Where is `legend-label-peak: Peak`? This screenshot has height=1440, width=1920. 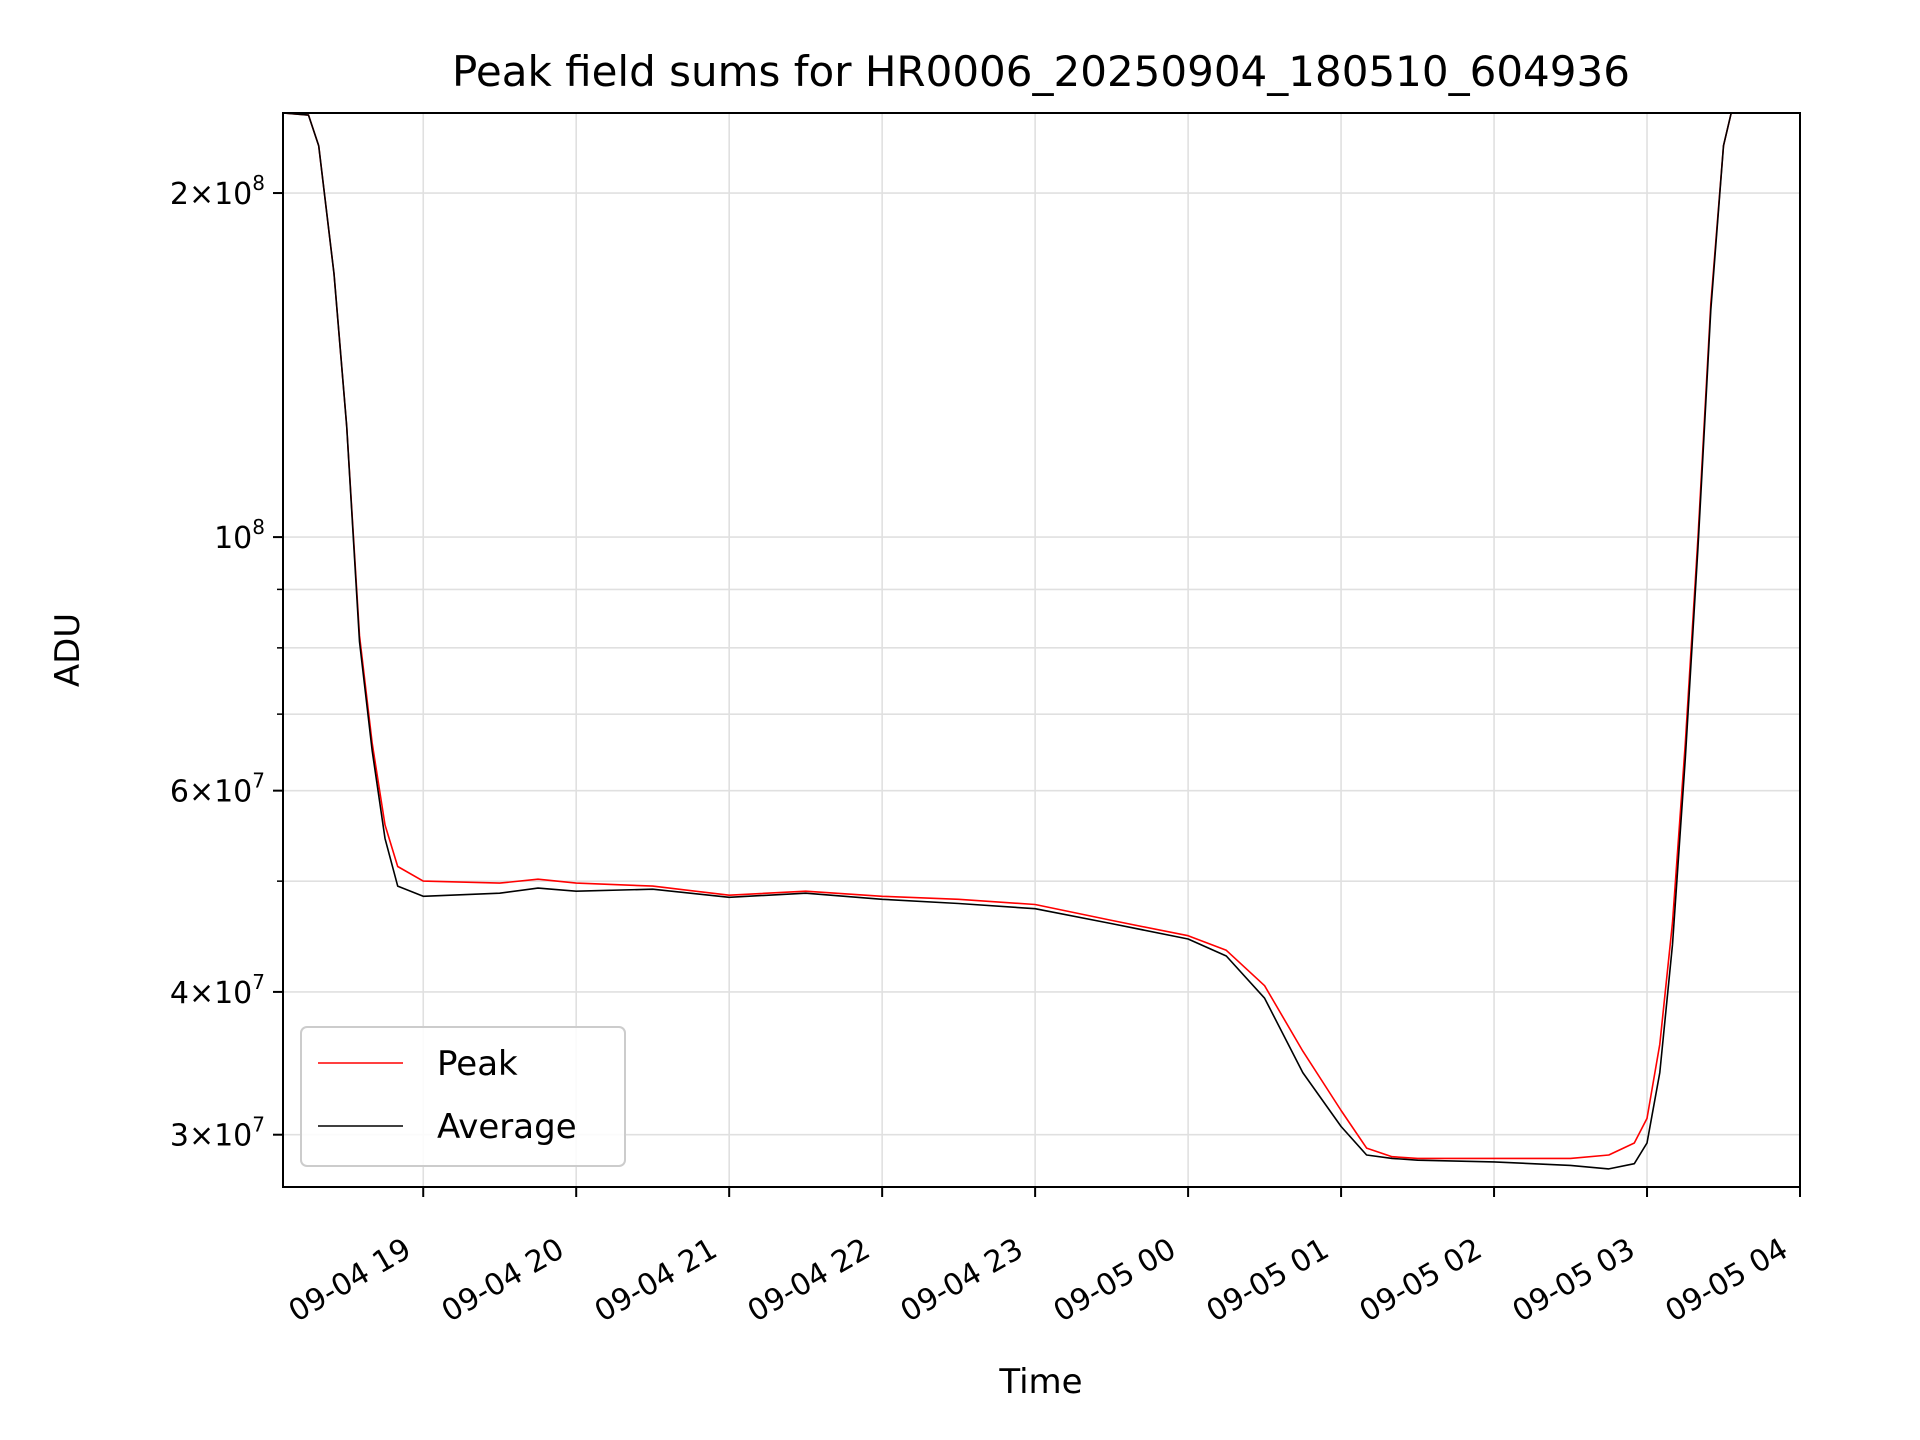 legend-label-peak: Peak is located at coordinates (477, 1064).